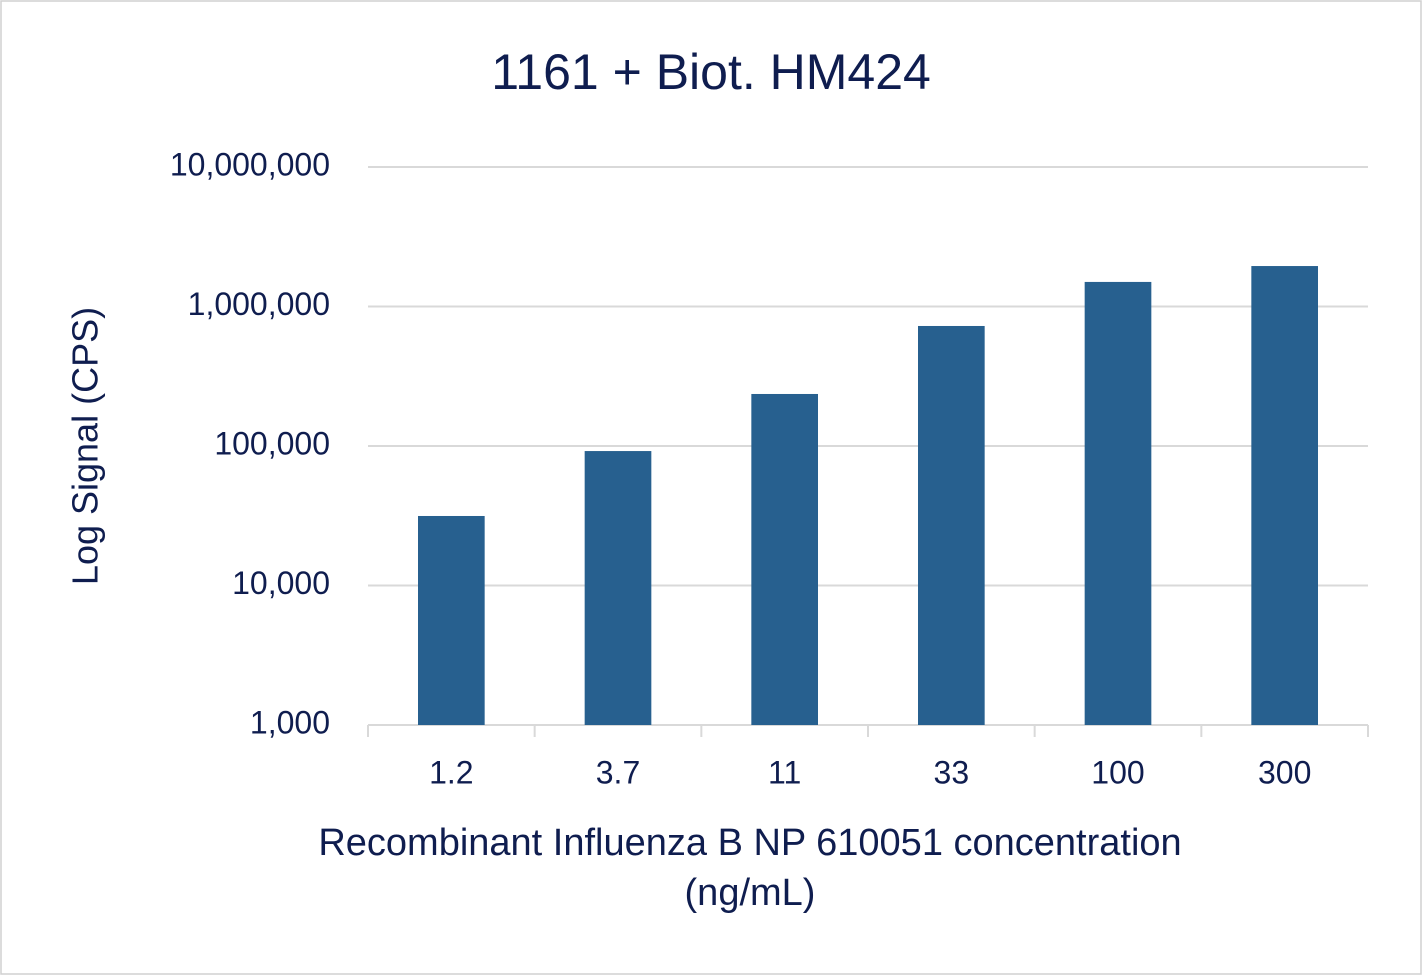  What do you see at coordinates (259, 304) in the screenshot?
I see `y-tick-label: 1,000,000` at bounding box center [259, 304].